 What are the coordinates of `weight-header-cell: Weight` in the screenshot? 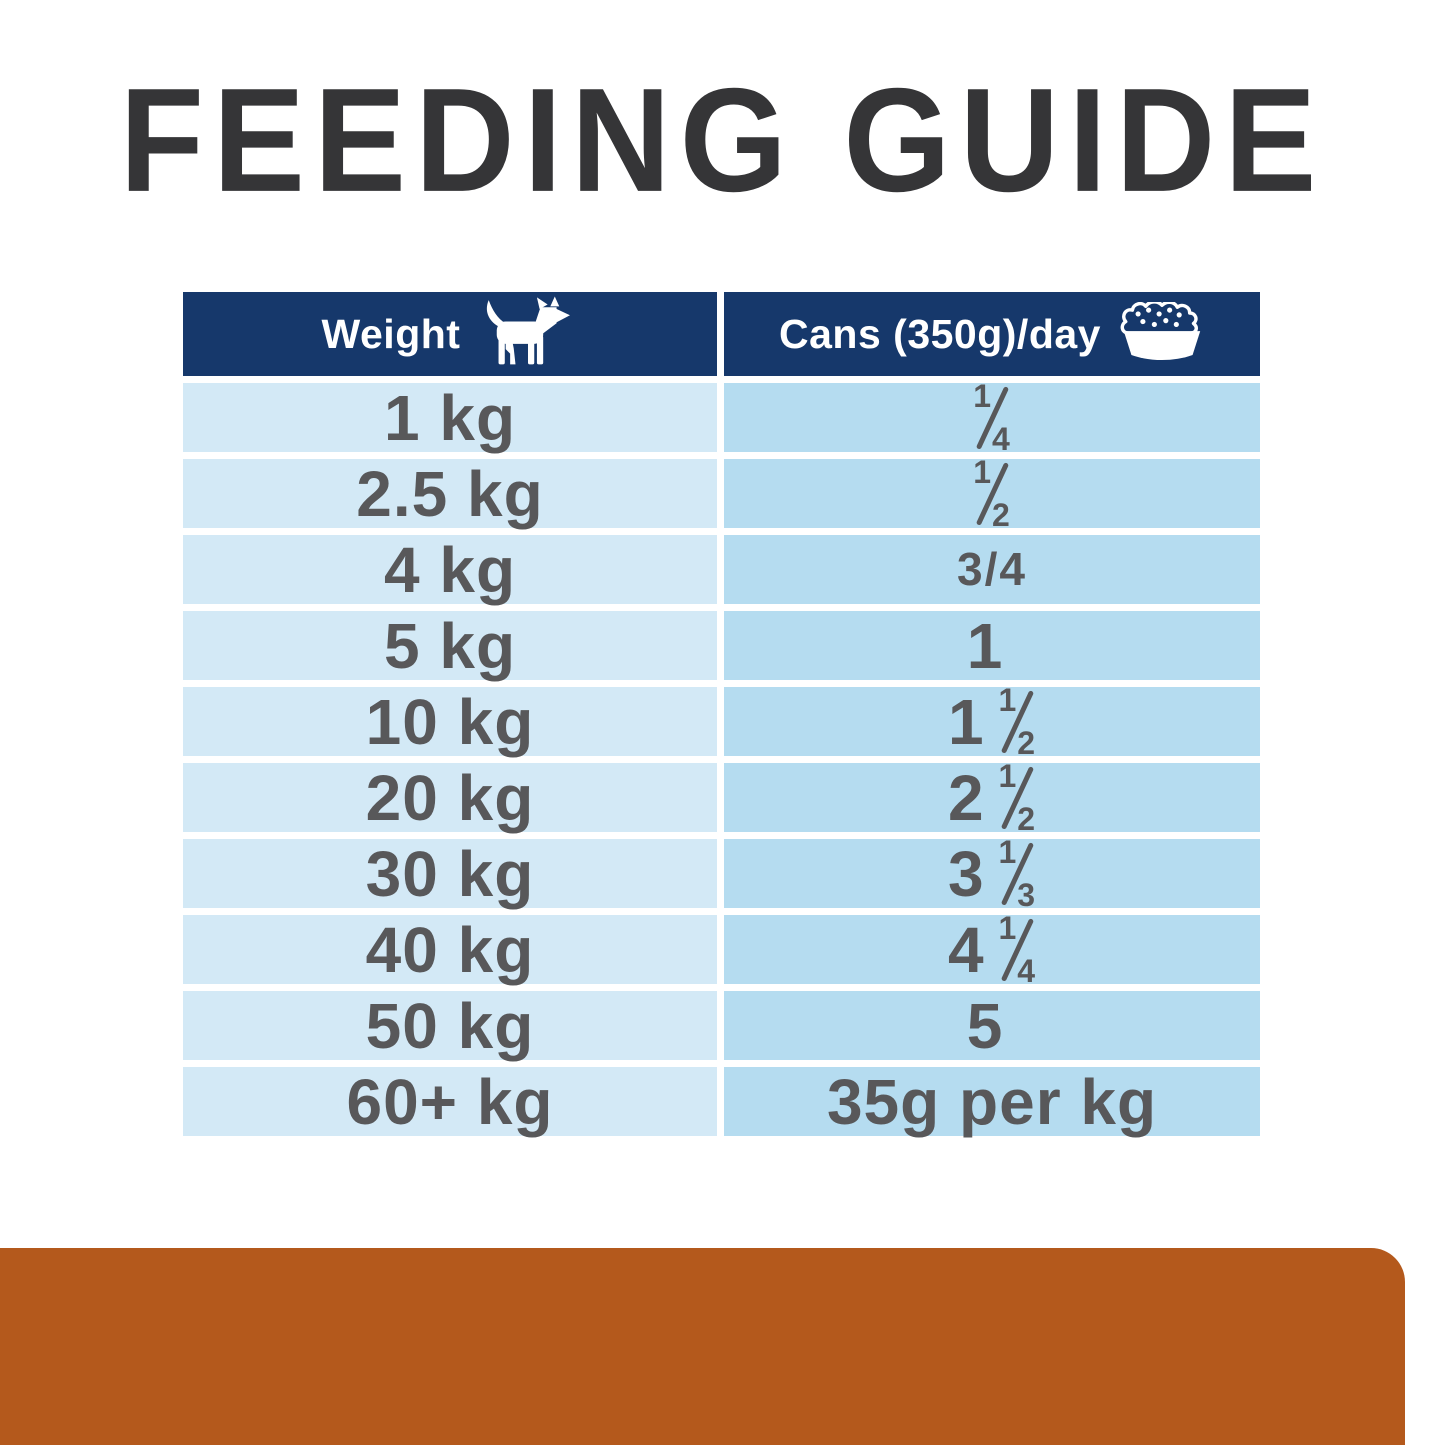 It's located at (450, 334).